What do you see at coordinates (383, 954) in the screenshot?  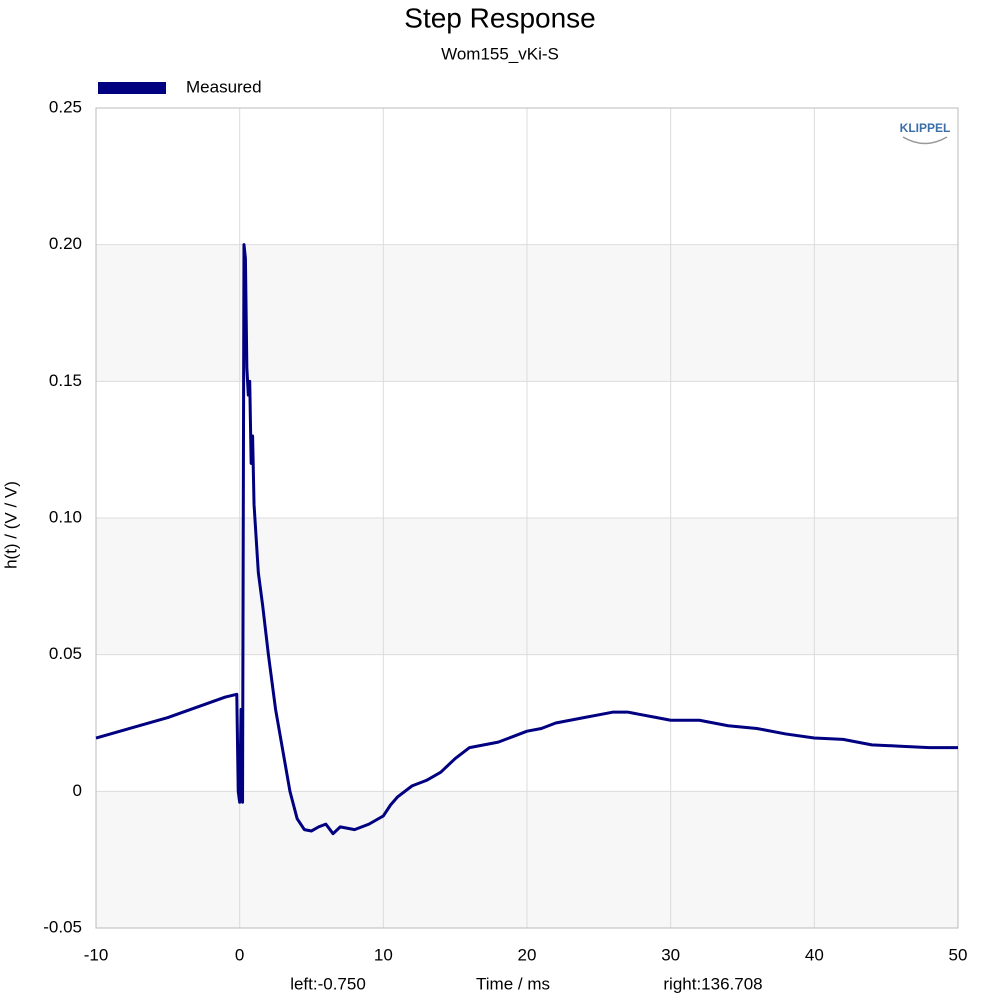 I see `x-tick-label: 10` at bounding box center [383, 954].